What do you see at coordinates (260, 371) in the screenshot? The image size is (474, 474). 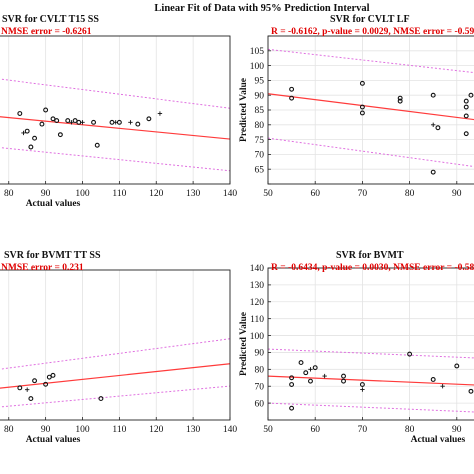 I see `y-tick-label: 80` at bounding box center [260, 371].